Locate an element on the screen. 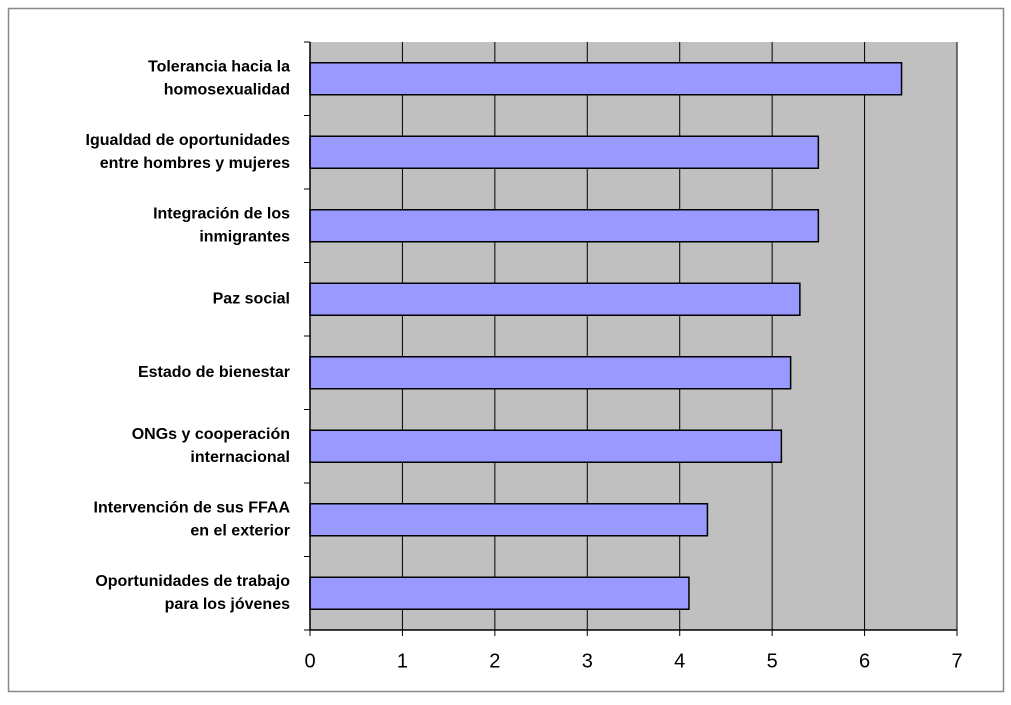 This screenshot has width=1011, height=705. y-tick-label: Intervención de sus FFAA is located at coordinates (192, 507).